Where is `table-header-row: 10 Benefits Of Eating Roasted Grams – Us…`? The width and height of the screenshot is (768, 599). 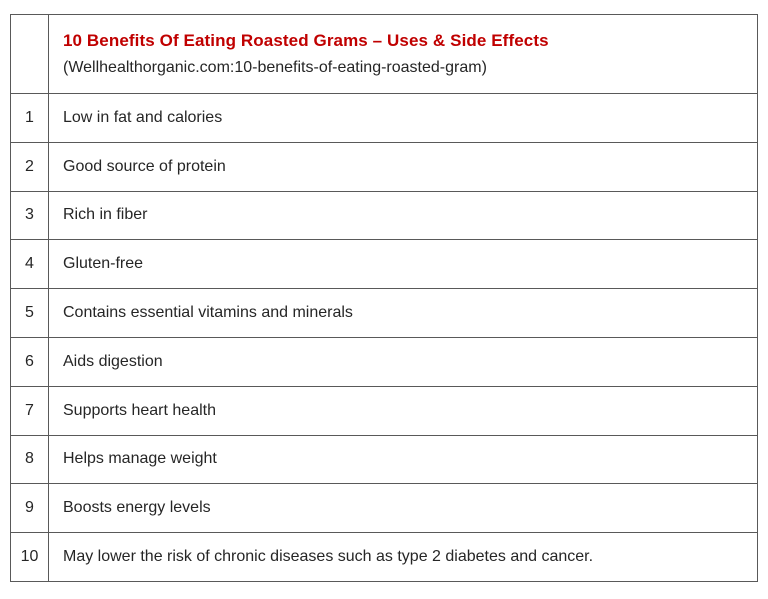
table-header-row: 10 Benefits Of Eating Roasted Grams – Us… is located at coordinates (384, 54).